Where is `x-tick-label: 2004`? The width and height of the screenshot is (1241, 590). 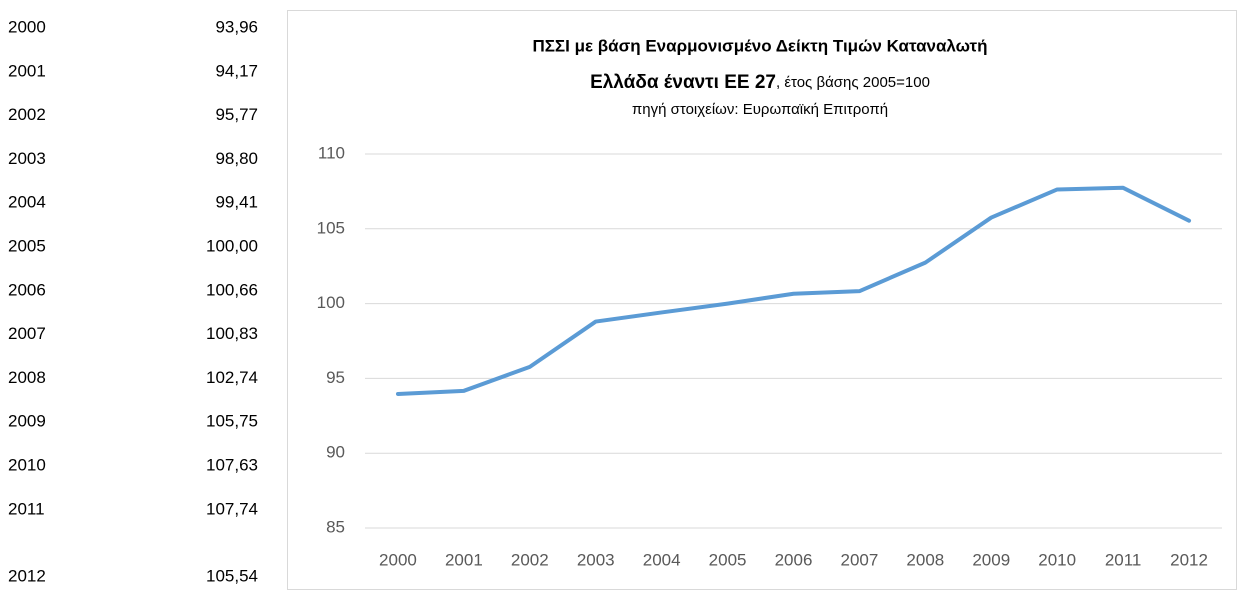 x-tick-label: 2004 is located at coordinates (662, 559).